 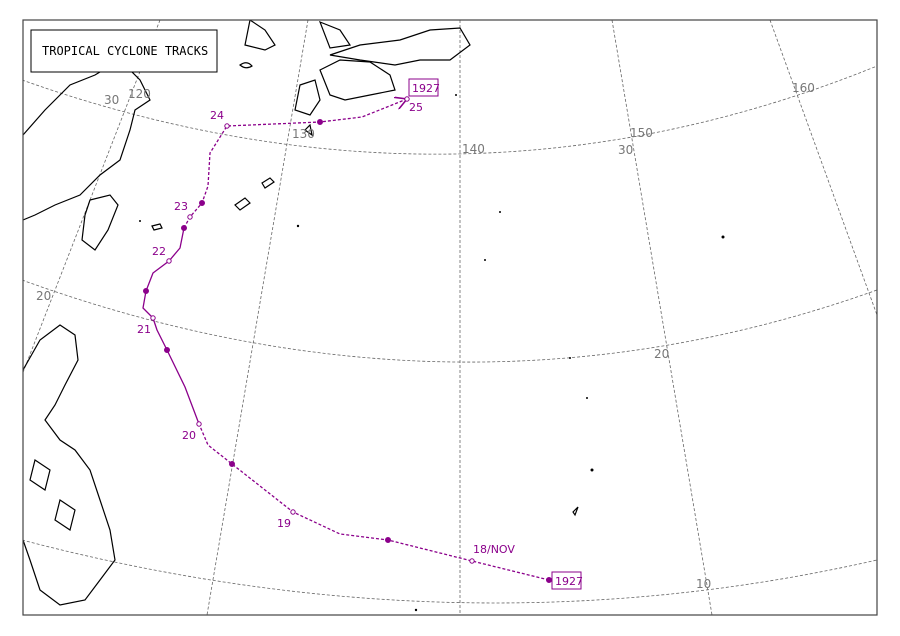 What do you see at coordinates (217, 115) in the screenshot?
I see `day-label-24: 24` at bounding box center [217, 115].